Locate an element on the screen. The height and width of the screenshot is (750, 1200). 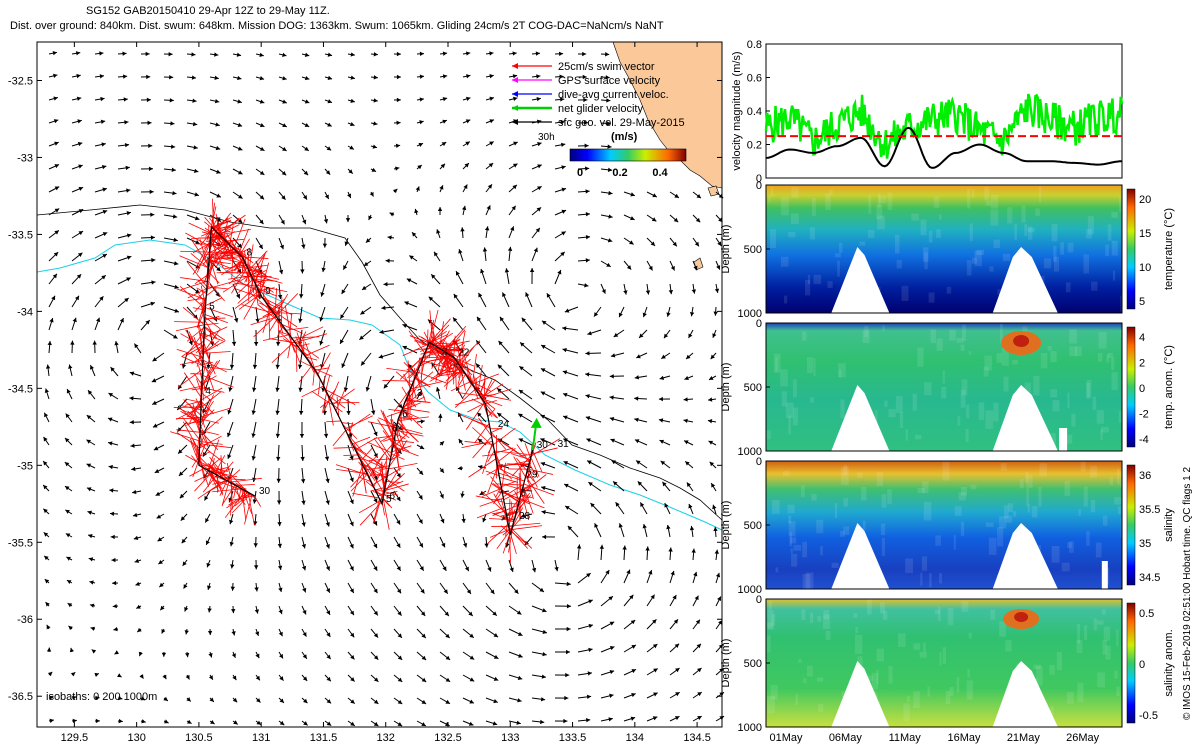
legend-entry: GPS surface velocity is located at coordinates (609, 81).